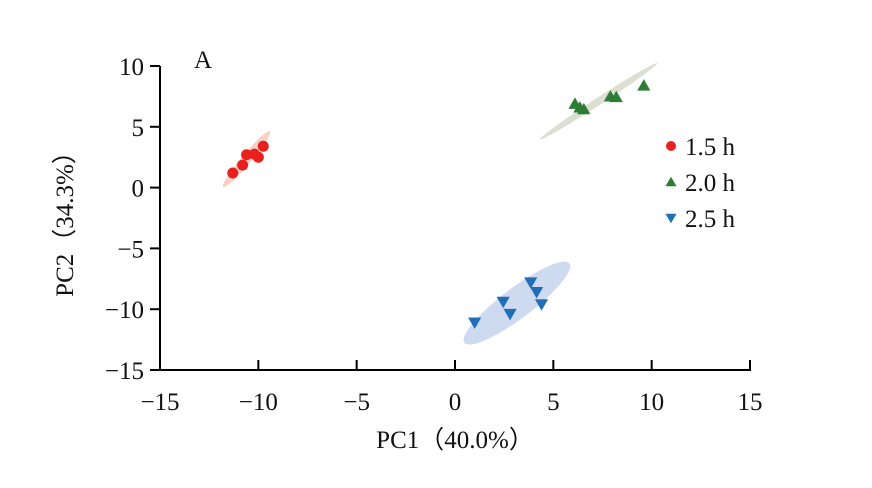  What do you see at coordinates (750, 402) in the screenshot?
I see `x-tick-label: 15` at bounding box center [750, 402].